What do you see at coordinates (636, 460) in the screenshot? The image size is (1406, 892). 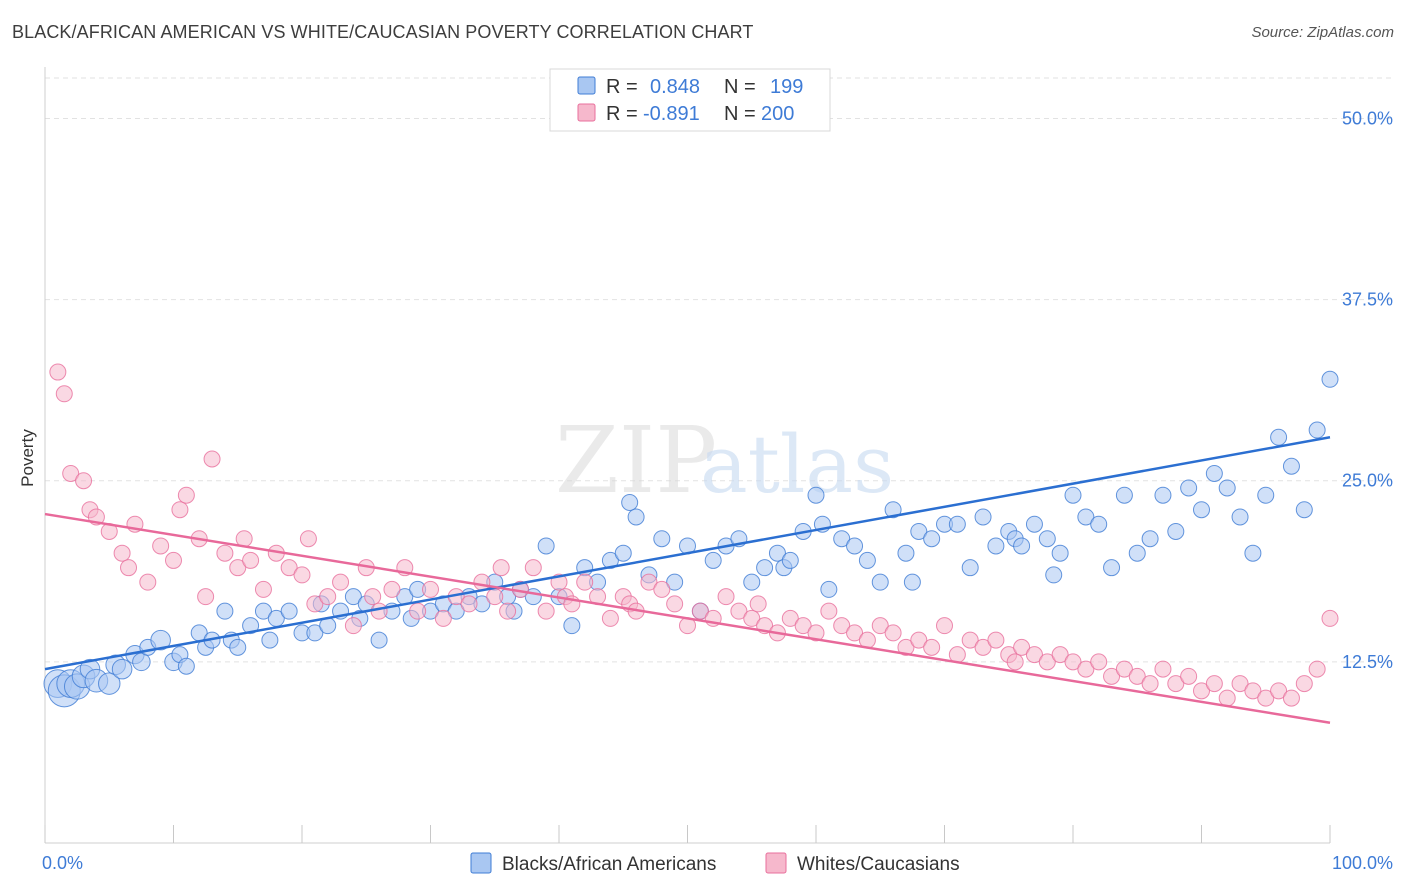 I see `watermark-zip: ZIP` at bounding box center [636, 460].